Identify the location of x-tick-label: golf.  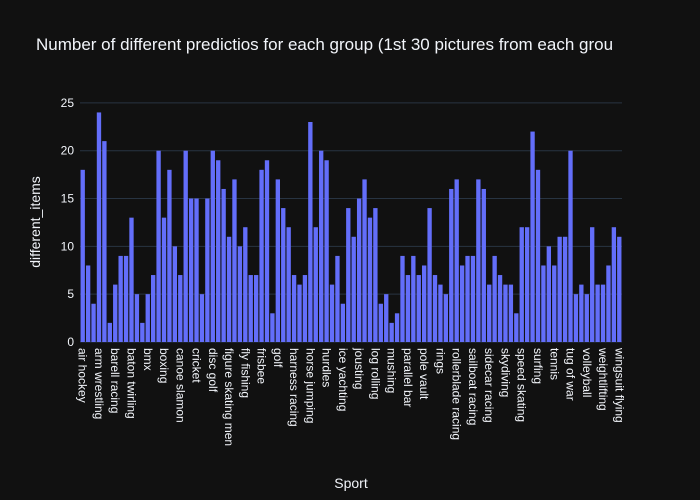
(278, 358).